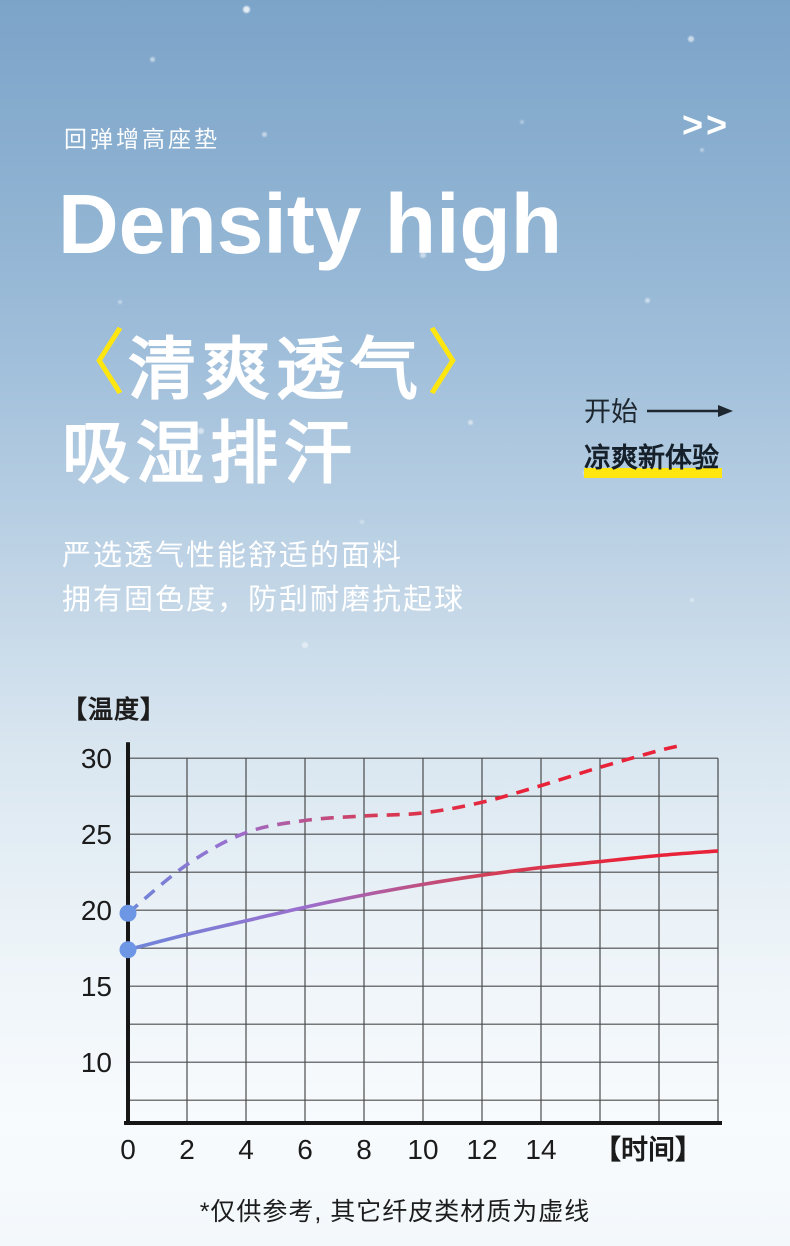 The width and height of the screenshot is (790, 1246). I want to click on description-line: 严选透气性能舒适的面料, so click(233, 556).